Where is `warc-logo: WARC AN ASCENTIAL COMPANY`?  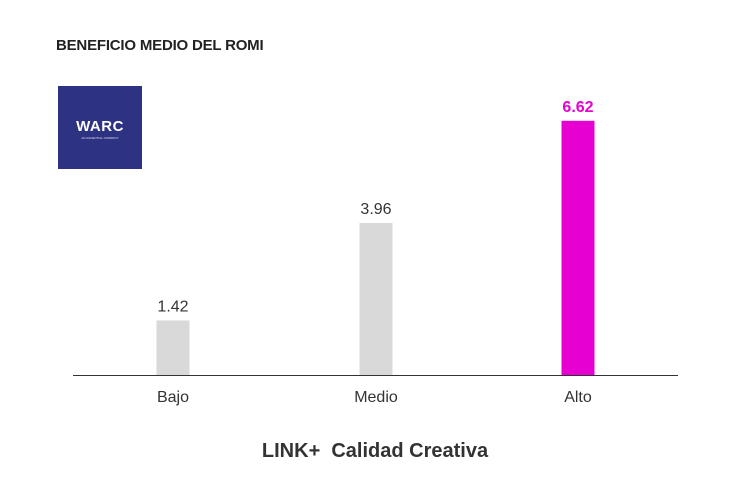
warc-logo: WARC AN ASCENTIAL COMPANY is located at coordinates (100, 127).